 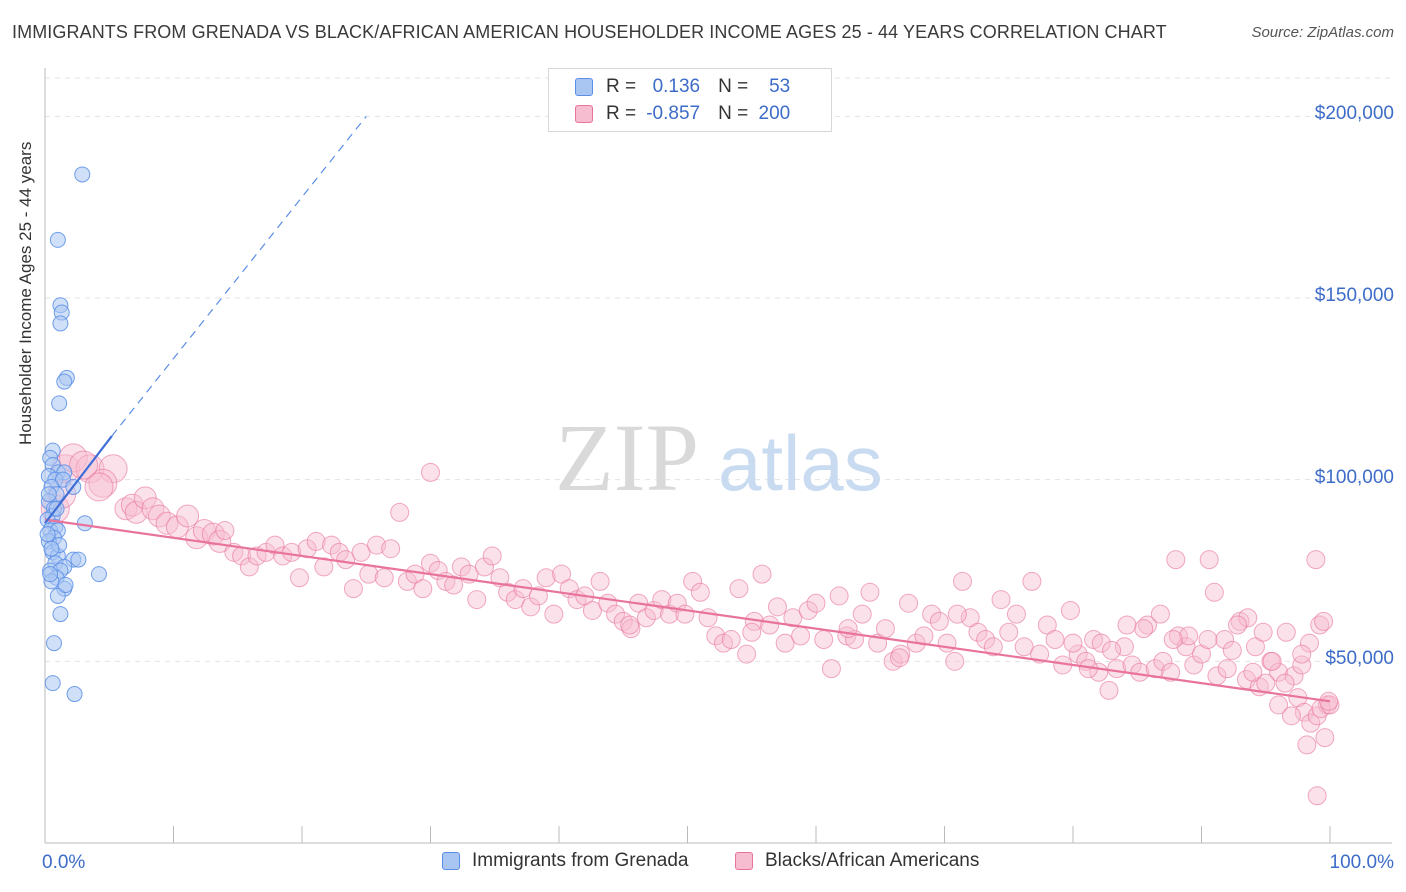 I want to click on legend-swatch-blacks, so click(x=584, y=114).